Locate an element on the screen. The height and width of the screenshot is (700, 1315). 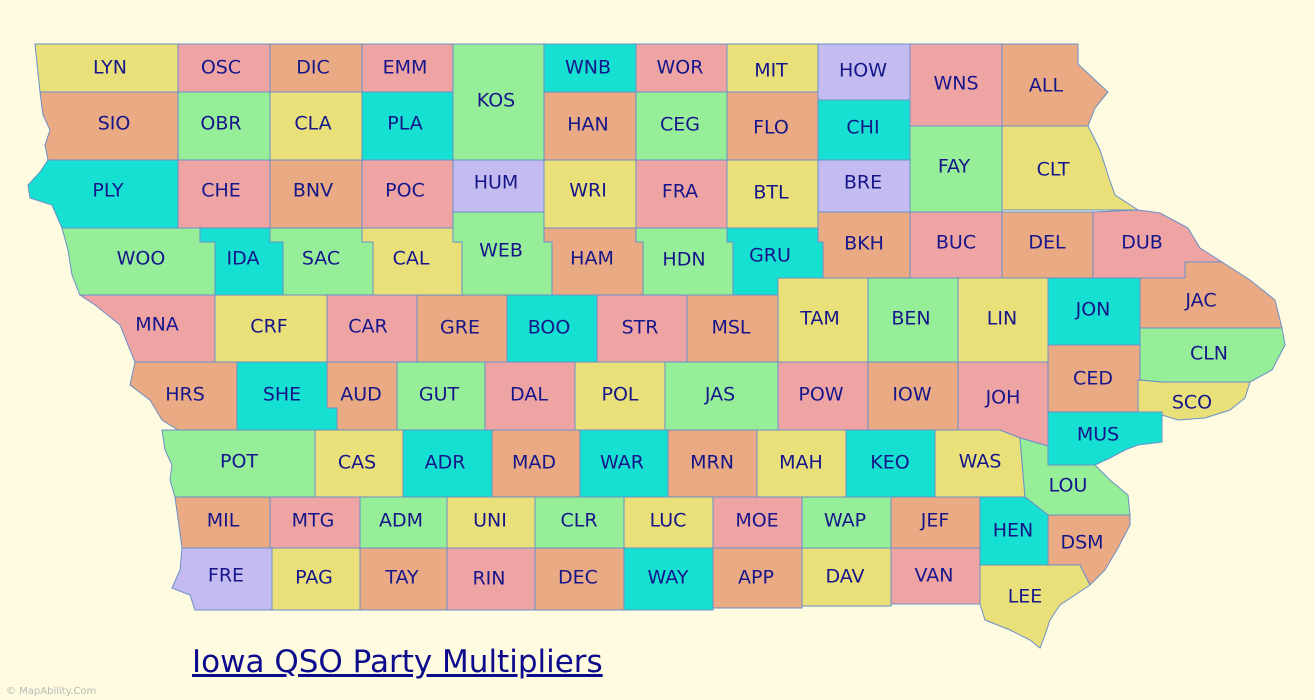
county-label-wnb: WNB is located at coordinates (588, 68).